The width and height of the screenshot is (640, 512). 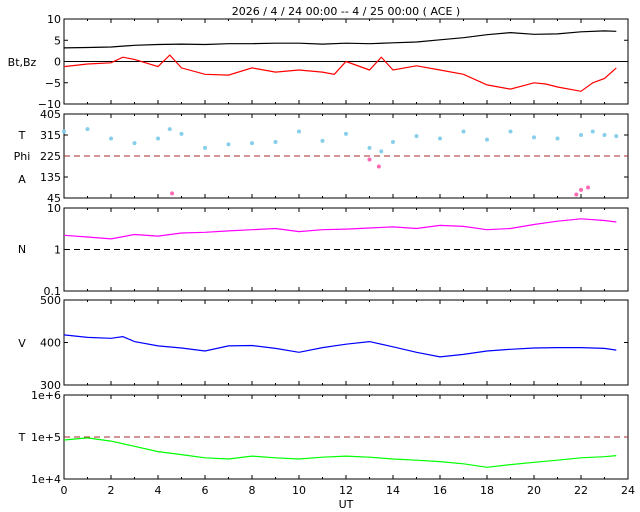 What do you see at coordinates (628, 490) in the screenshot?
I see `x-tick-label: 24` at bounding box center [628, 490].